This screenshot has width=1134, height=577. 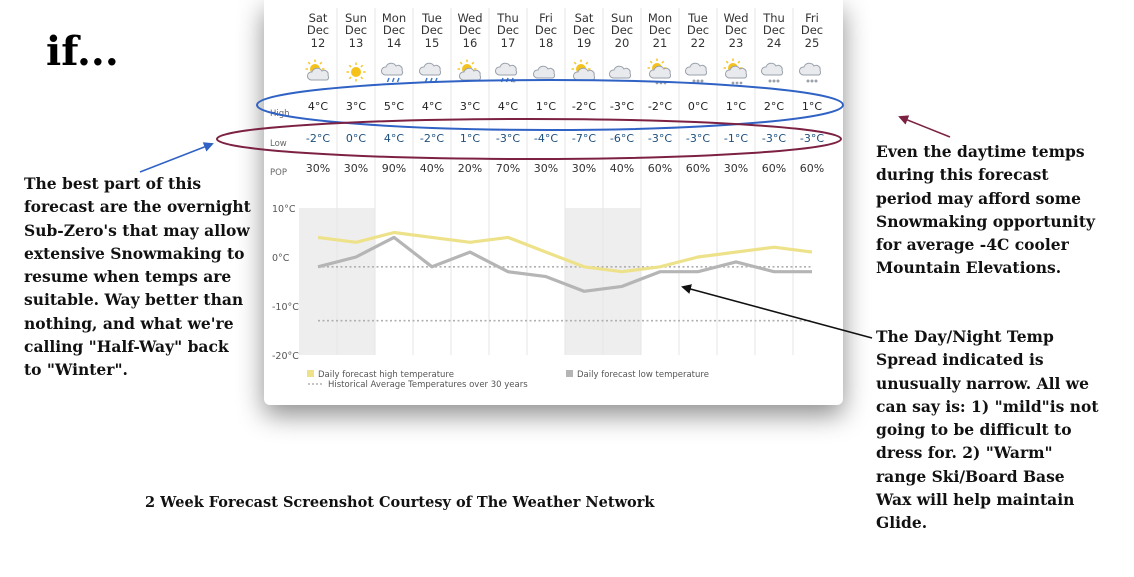 What do you see at coordinates (392, 72) in the screenshot?
I see `rain-cloud-icon` at bounding box center [392, 72].